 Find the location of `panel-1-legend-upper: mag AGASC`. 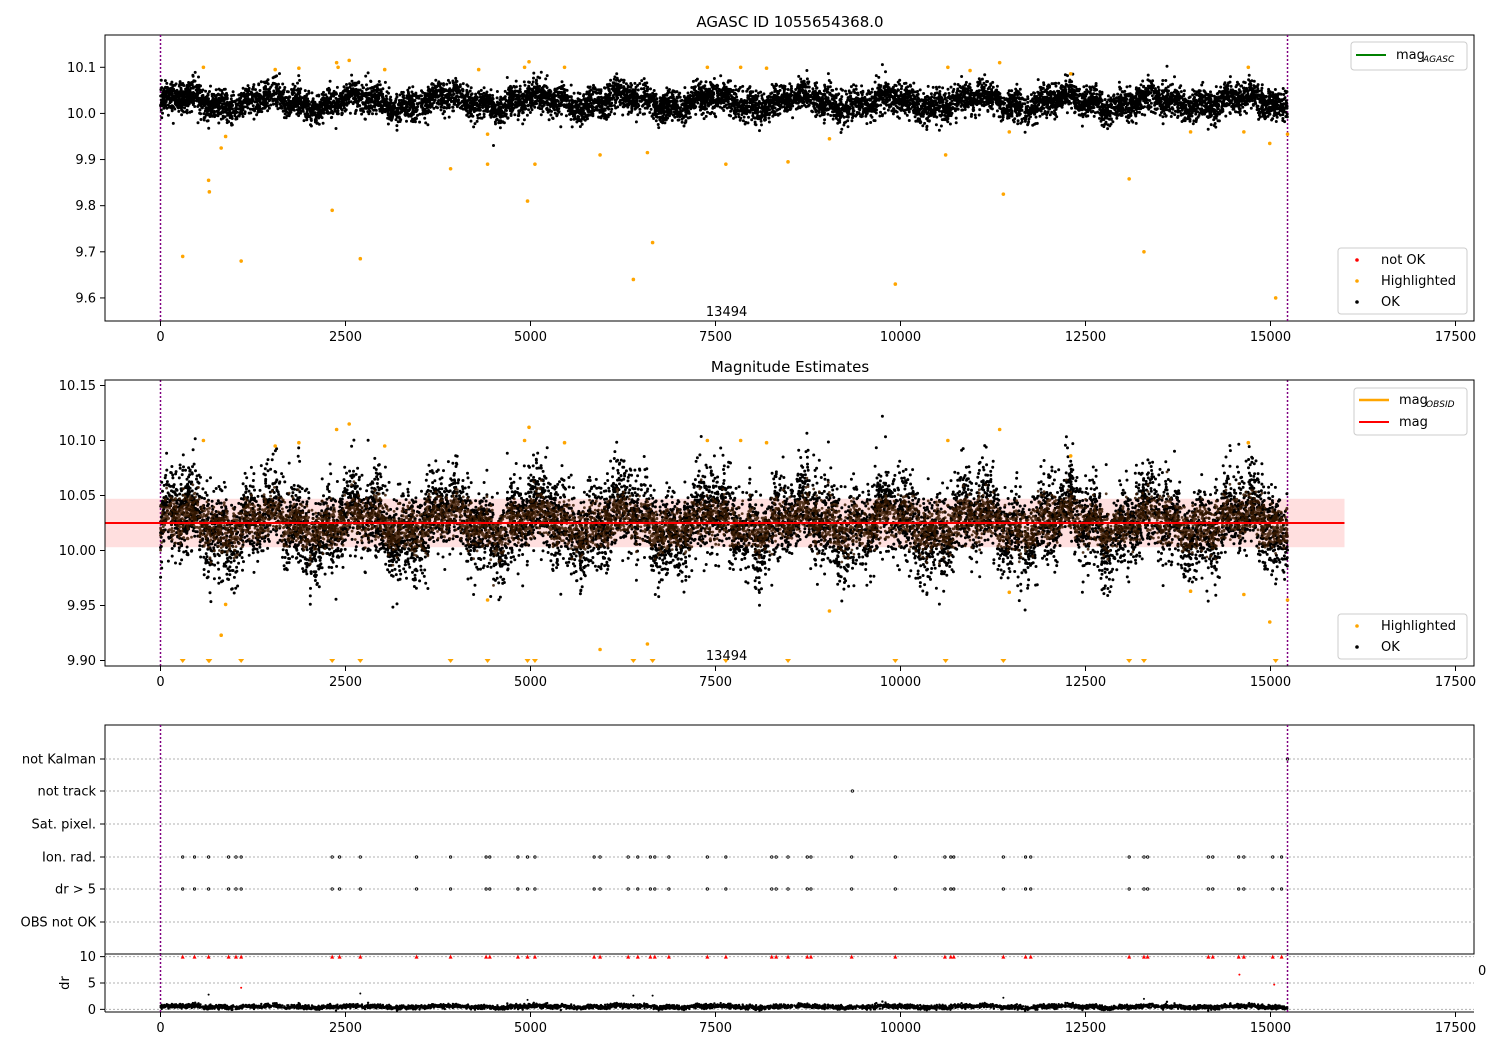

panel-1-legend-upper: mag AGASC is located at coordinates (1409, 56).